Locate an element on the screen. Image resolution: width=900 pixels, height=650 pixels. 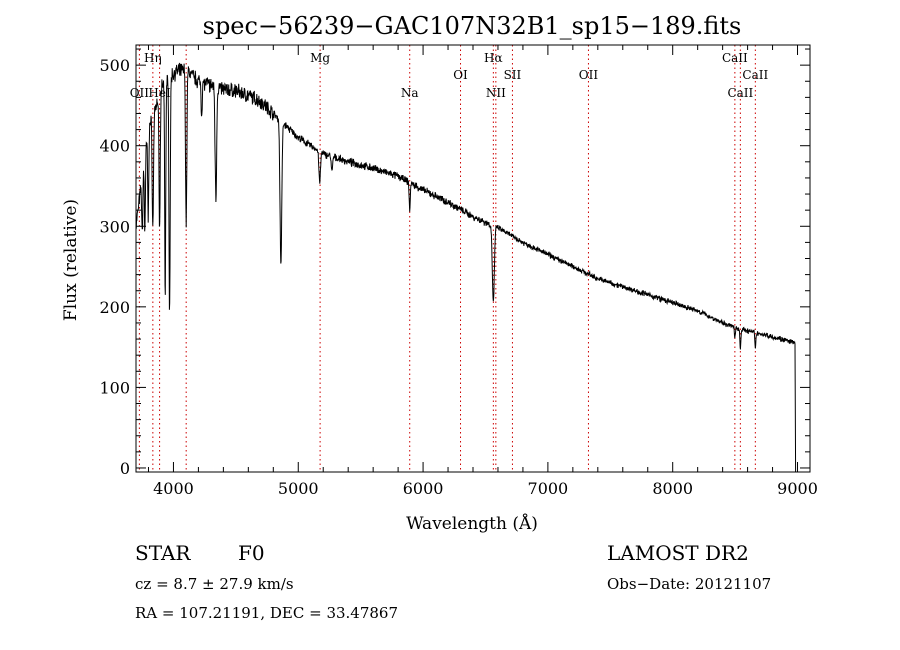
y-tick-label: 0 is located at coordinates (125, 468).